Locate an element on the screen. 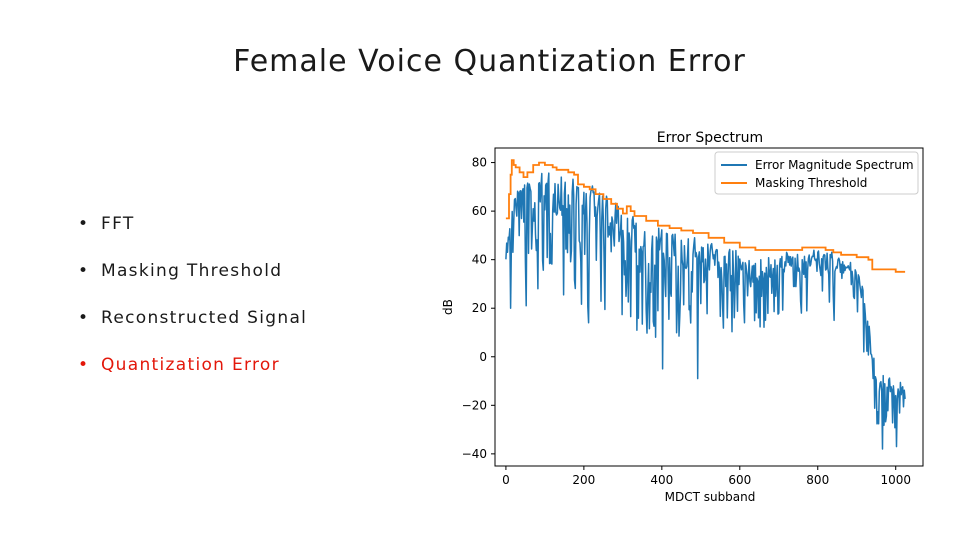 The width and height of the screenshot is (979, 551). legend-label-masking: Masking Threshold is located at coordinates (811, 183).